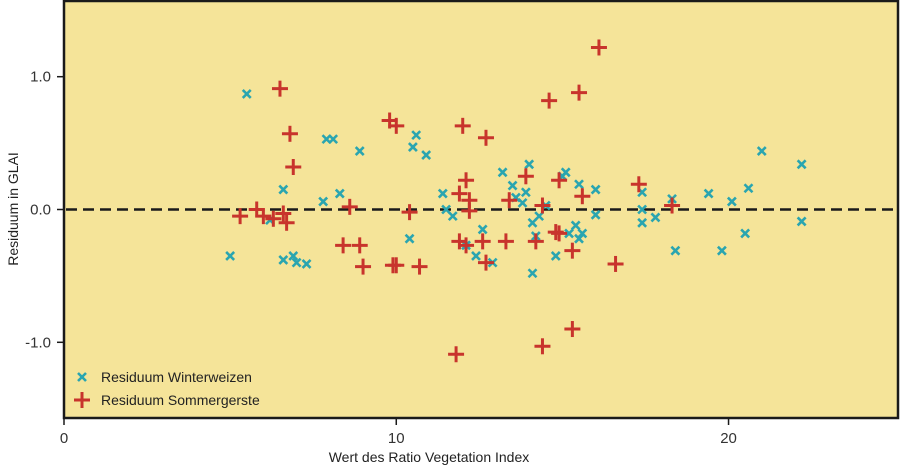 This screenshot has height=469, width=900. I want to click on x-axis: 0 10 20, so click(398, 432).